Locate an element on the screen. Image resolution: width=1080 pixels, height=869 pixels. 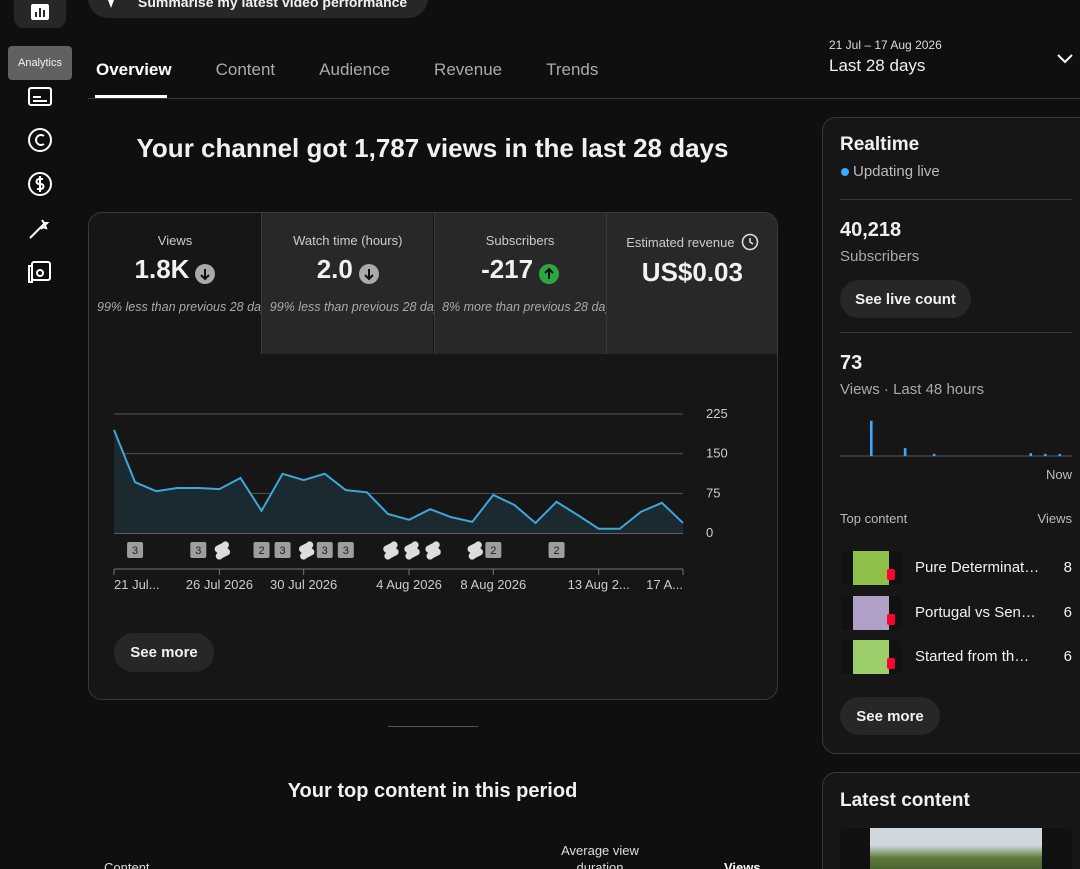
live-dot is located at coordinates (845, 172).